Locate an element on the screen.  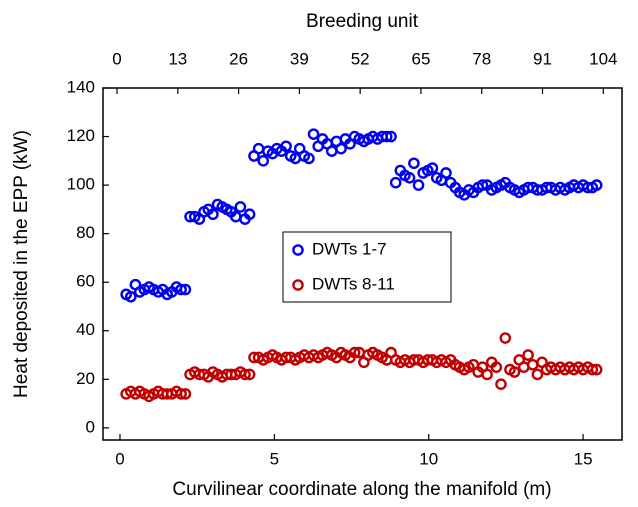
y-tick-label: 60 is located at coordinates (85, 281).